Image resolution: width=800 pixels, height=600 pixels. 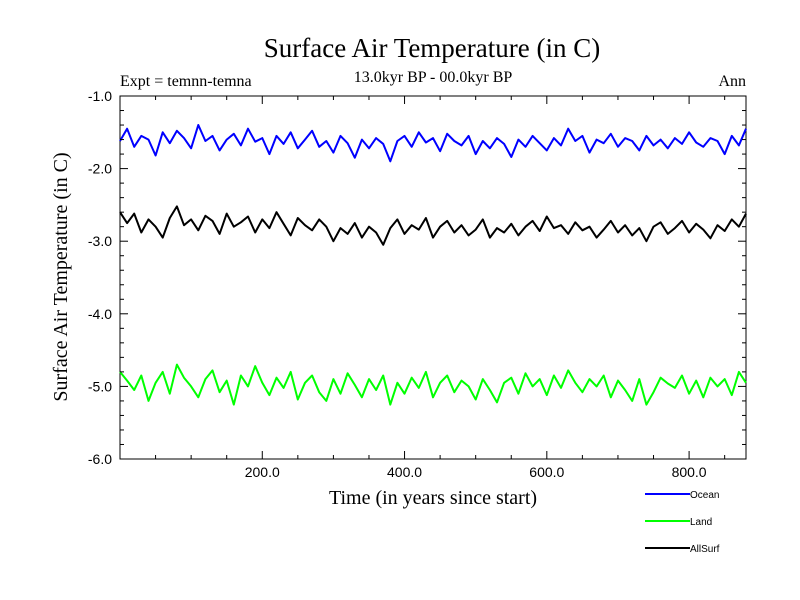 What do you see at coordinates (689, 472) in the screenshot?
I see `x-tick-label-3: 800.0` at bounding box center [689, 472].